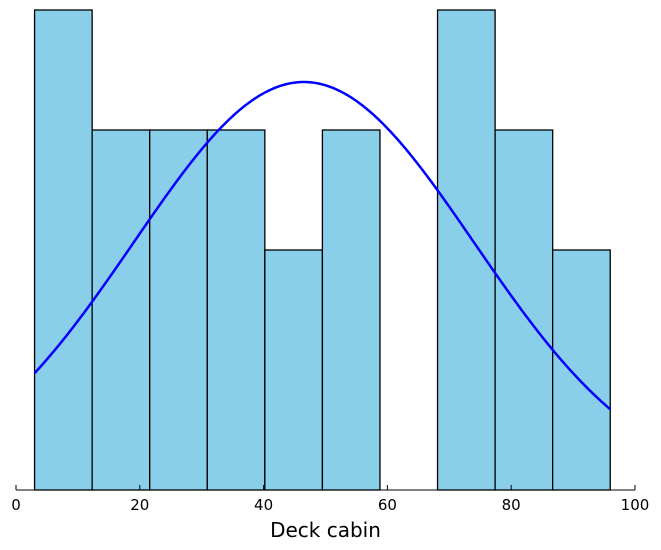 This screenshot has width=661, height=550. I want to click on x-axis-ticks: 0 20 40 60 80 100, so click(330, 499).